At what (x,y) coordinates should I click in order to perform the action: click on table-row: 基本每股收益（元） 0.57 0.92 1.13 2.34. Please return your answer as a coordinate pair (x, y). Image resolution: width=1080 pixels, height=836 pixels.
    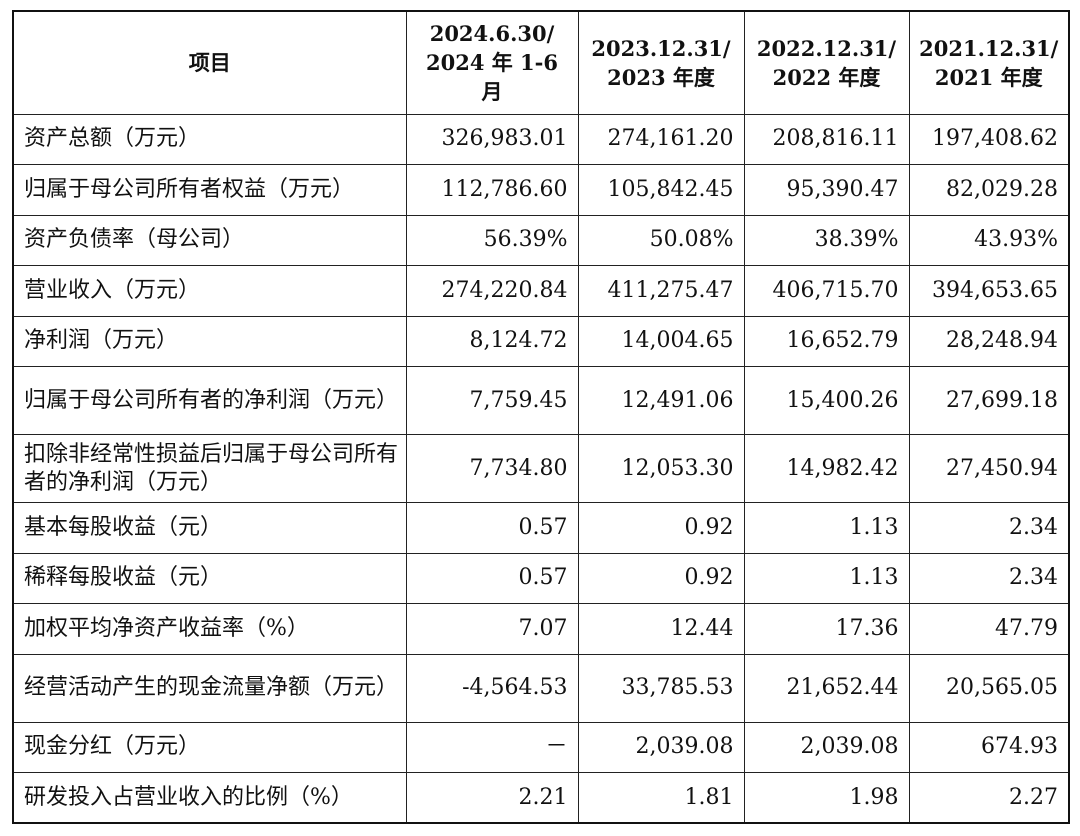
    Looking at the image, I should click on (541, 528).